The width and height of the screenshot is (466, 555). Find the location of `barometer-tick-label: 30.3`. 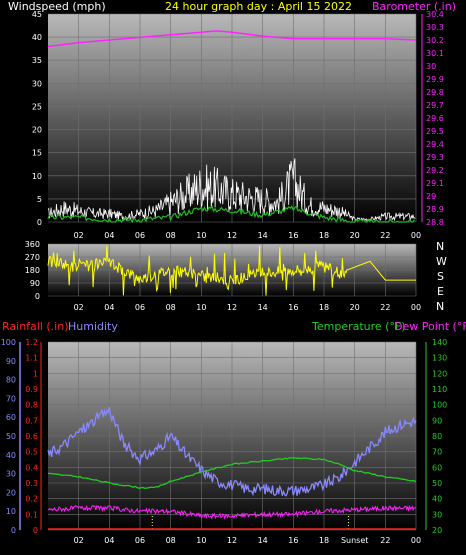

barometer-tick-label: 30.3 is located at coordinates (435, 27).